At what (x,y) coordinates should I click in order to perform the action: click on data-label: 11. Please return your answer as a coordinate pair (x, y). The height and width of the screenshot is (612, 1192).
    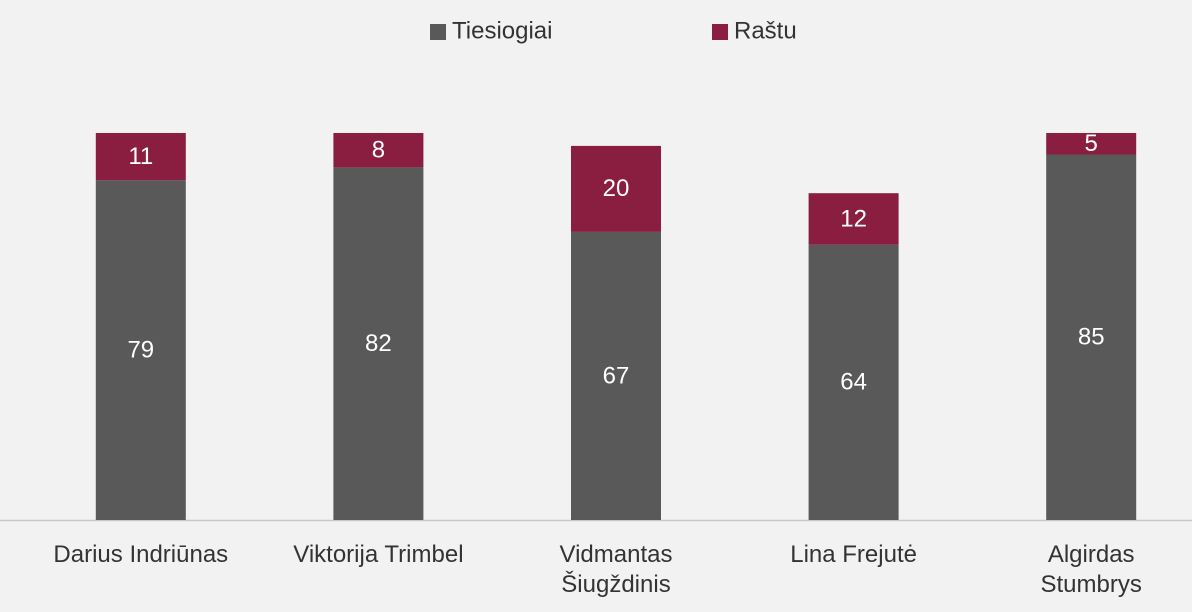
    Looking at the image, I should click on (140, 156).